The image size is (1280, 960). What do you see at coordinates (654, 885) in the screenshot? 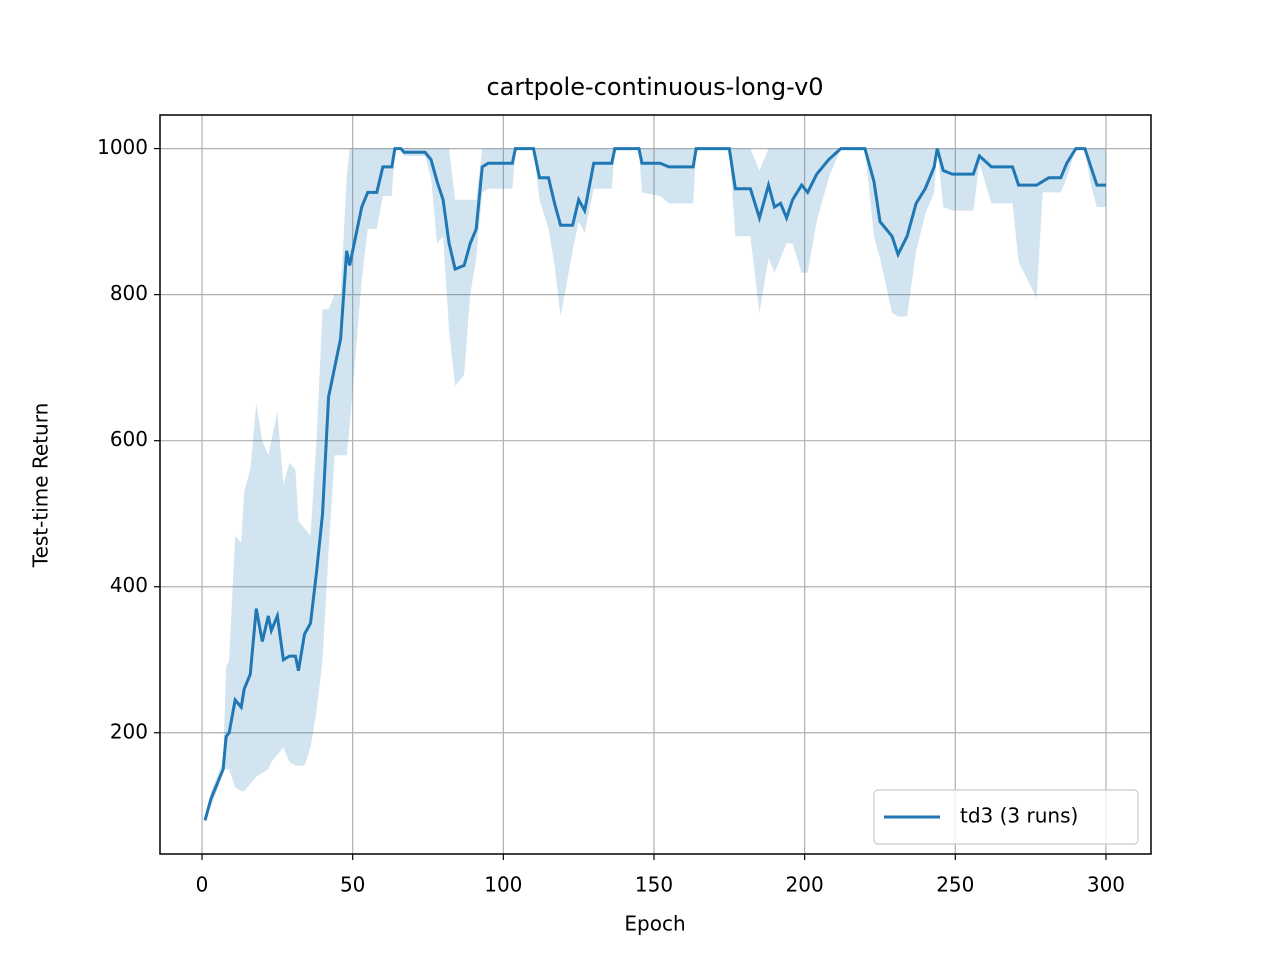
I see `x-tick-label: 150` at bounding box center [654, 885].